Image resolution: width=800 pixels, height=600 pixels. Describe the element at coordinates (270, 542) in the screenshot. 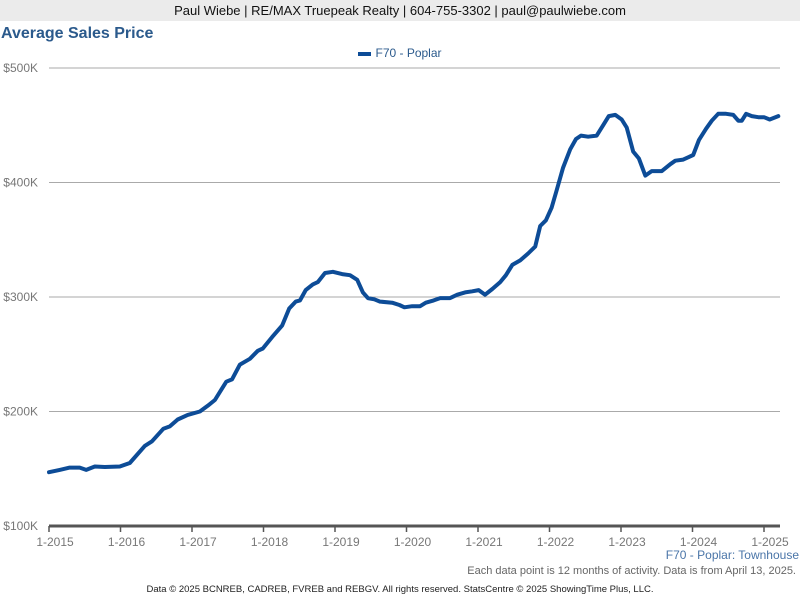

I see `x-tick-label: 1-2018` at that location.